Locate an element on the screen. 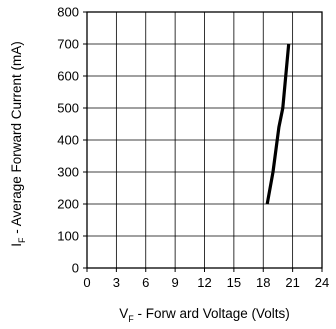 The height and width of the screenshot is (329, 336). x-tick-label: 6 is located at coordinates (145, 282).